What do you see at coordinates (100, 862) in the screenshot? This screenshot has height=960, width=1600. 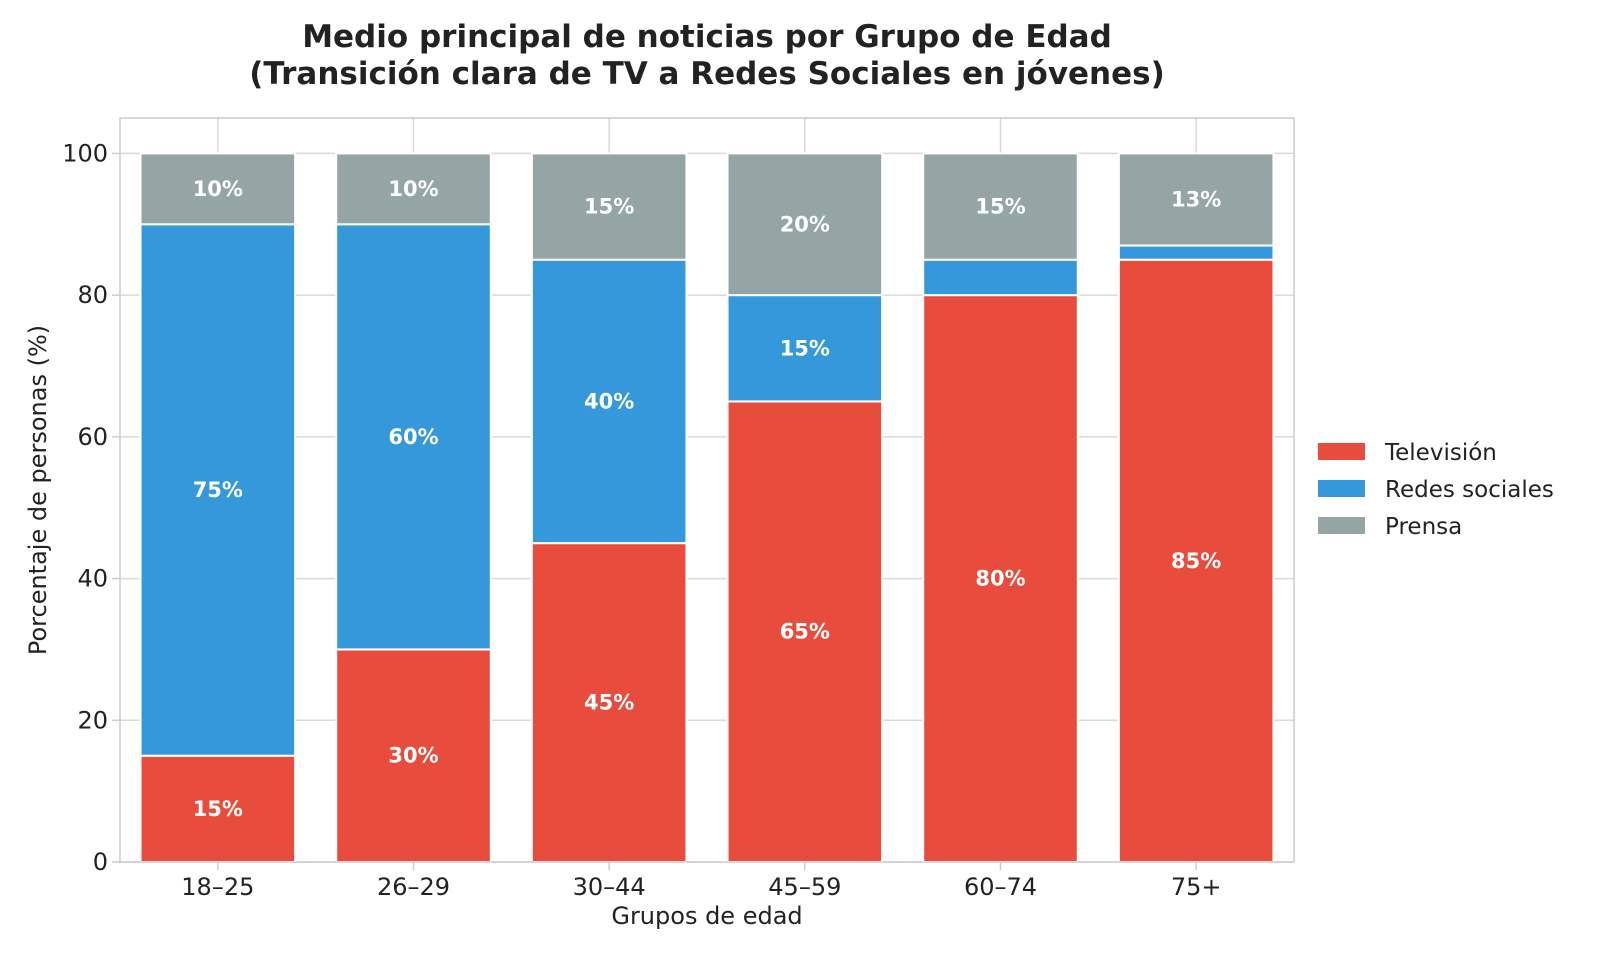 I see `y-tick-label: 0` at bounding box center [100, 862].